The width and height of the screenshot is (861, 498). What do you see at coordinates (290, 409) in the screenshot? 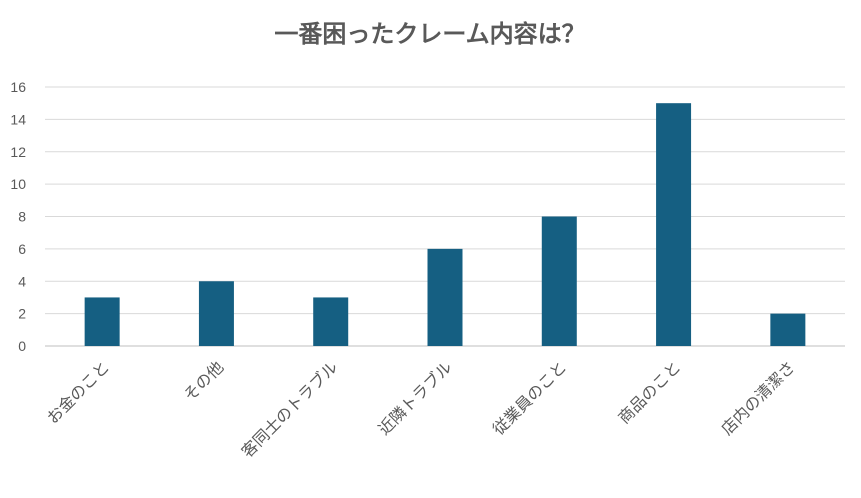
I see `x-tick-label: 客同士のトラブル` at bounding box center [290, 409].